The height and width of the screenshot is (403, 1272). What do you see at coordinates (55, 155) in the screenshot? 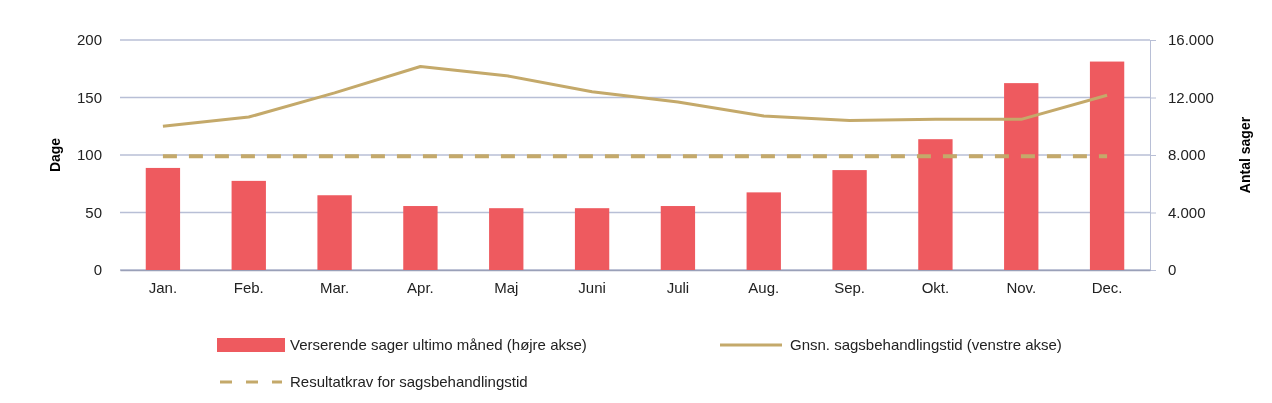
I see `y-axis-title: Dage` at bounding box center [55, 155].